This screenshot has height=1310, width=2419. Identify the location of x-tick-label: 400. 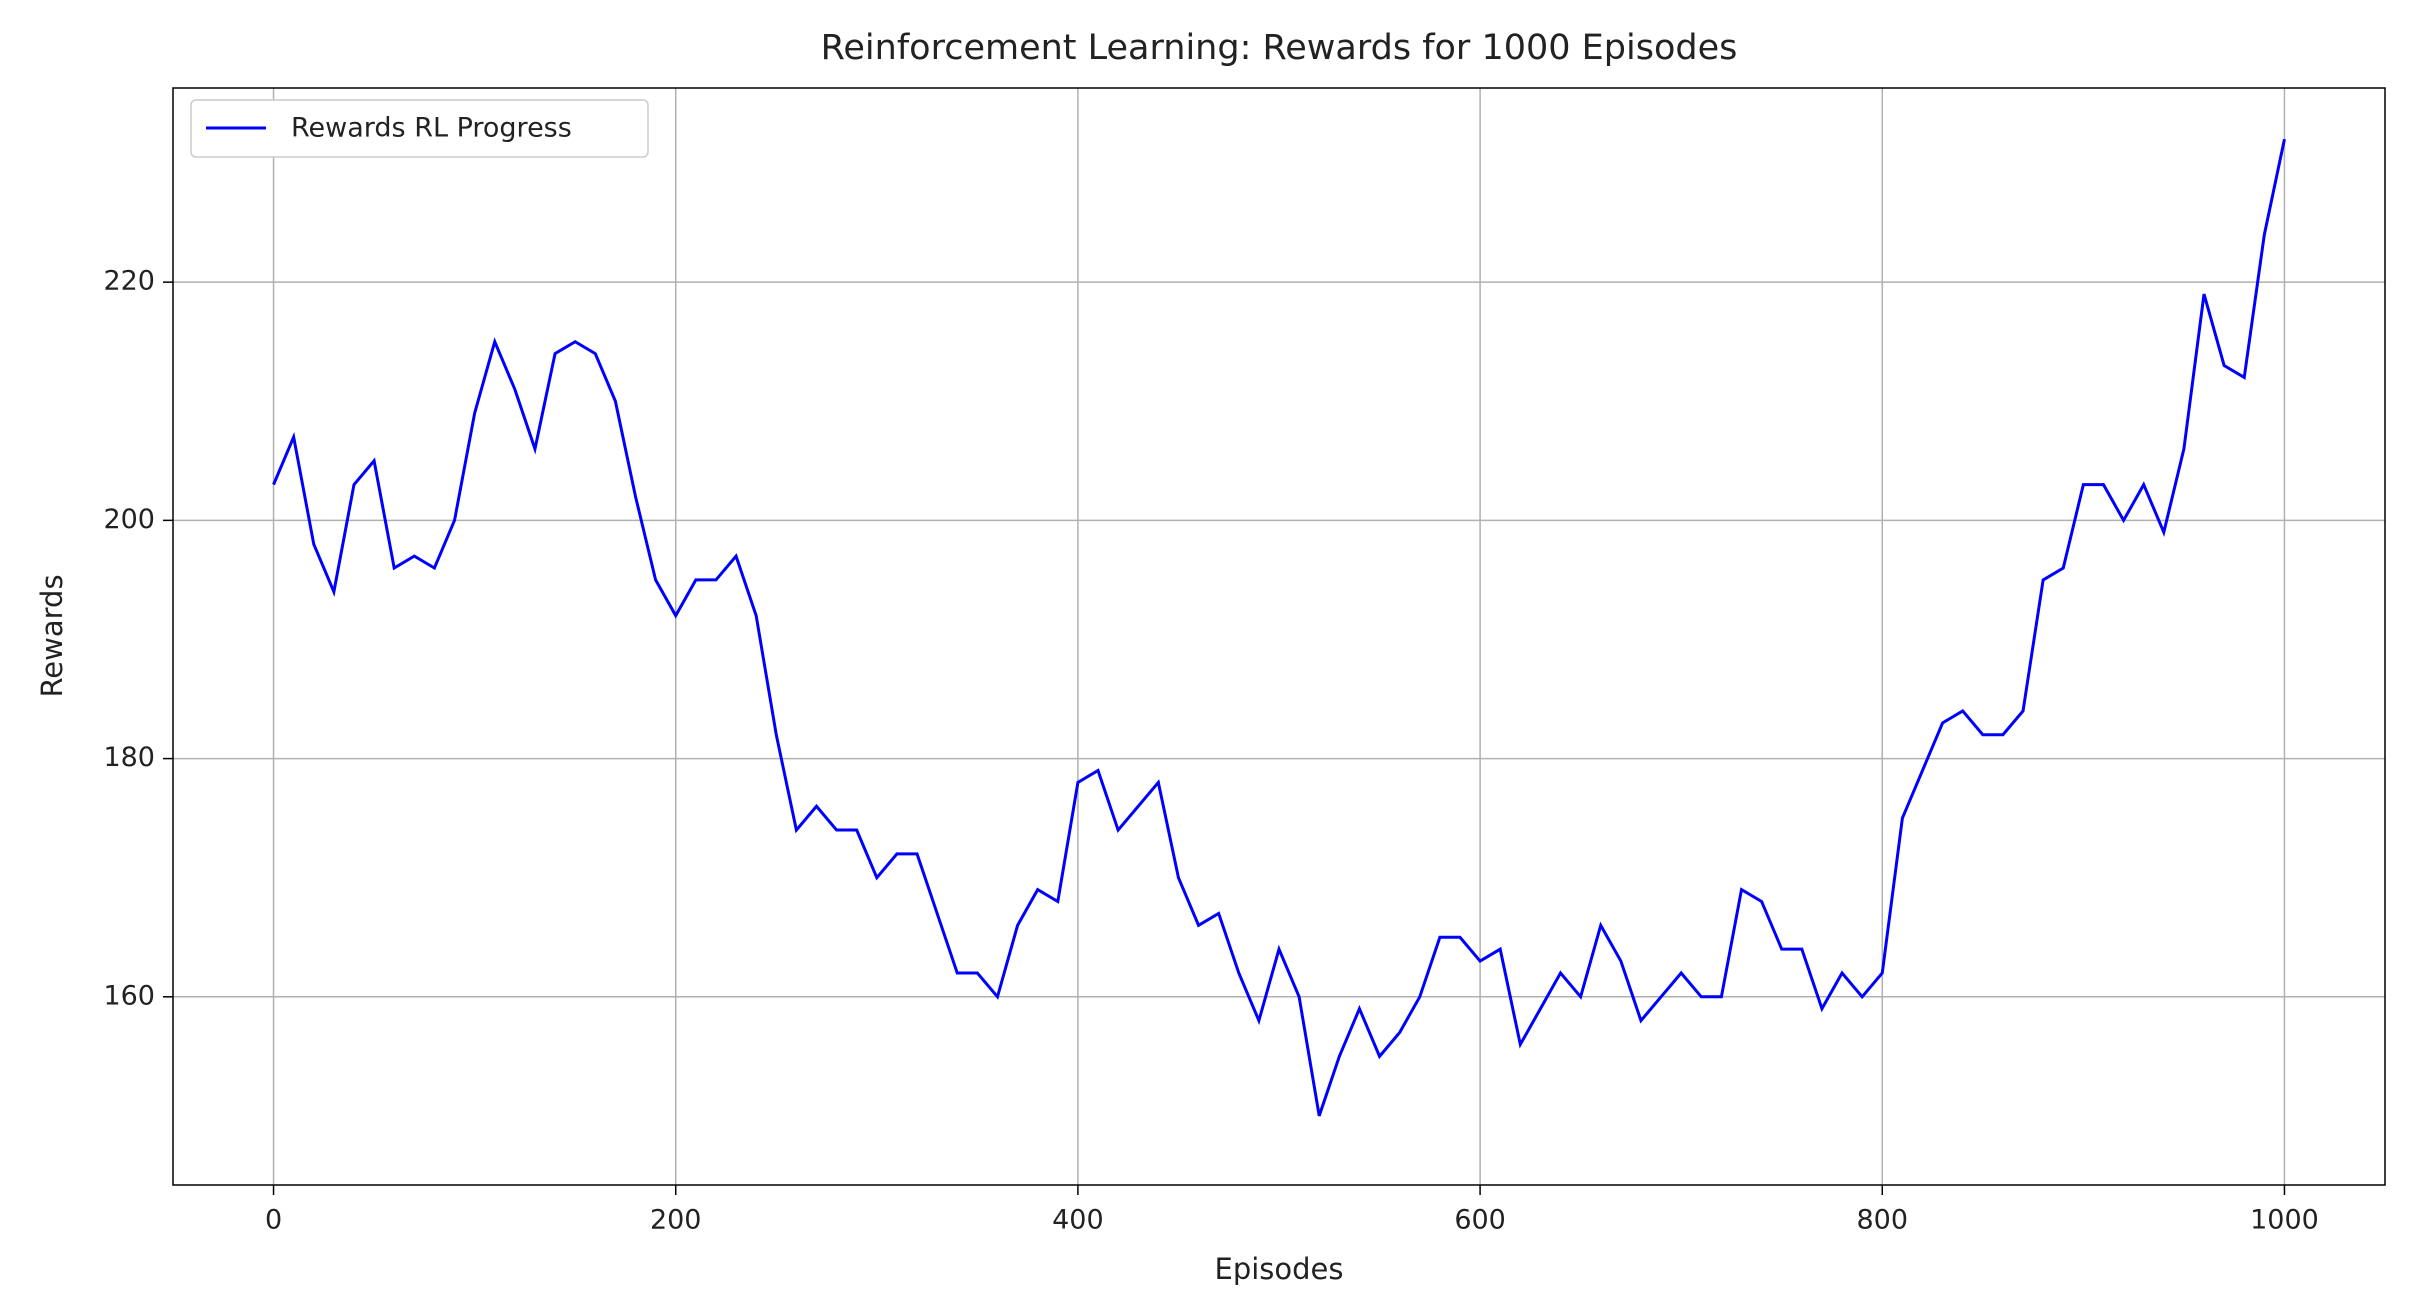
(1078, 1220).